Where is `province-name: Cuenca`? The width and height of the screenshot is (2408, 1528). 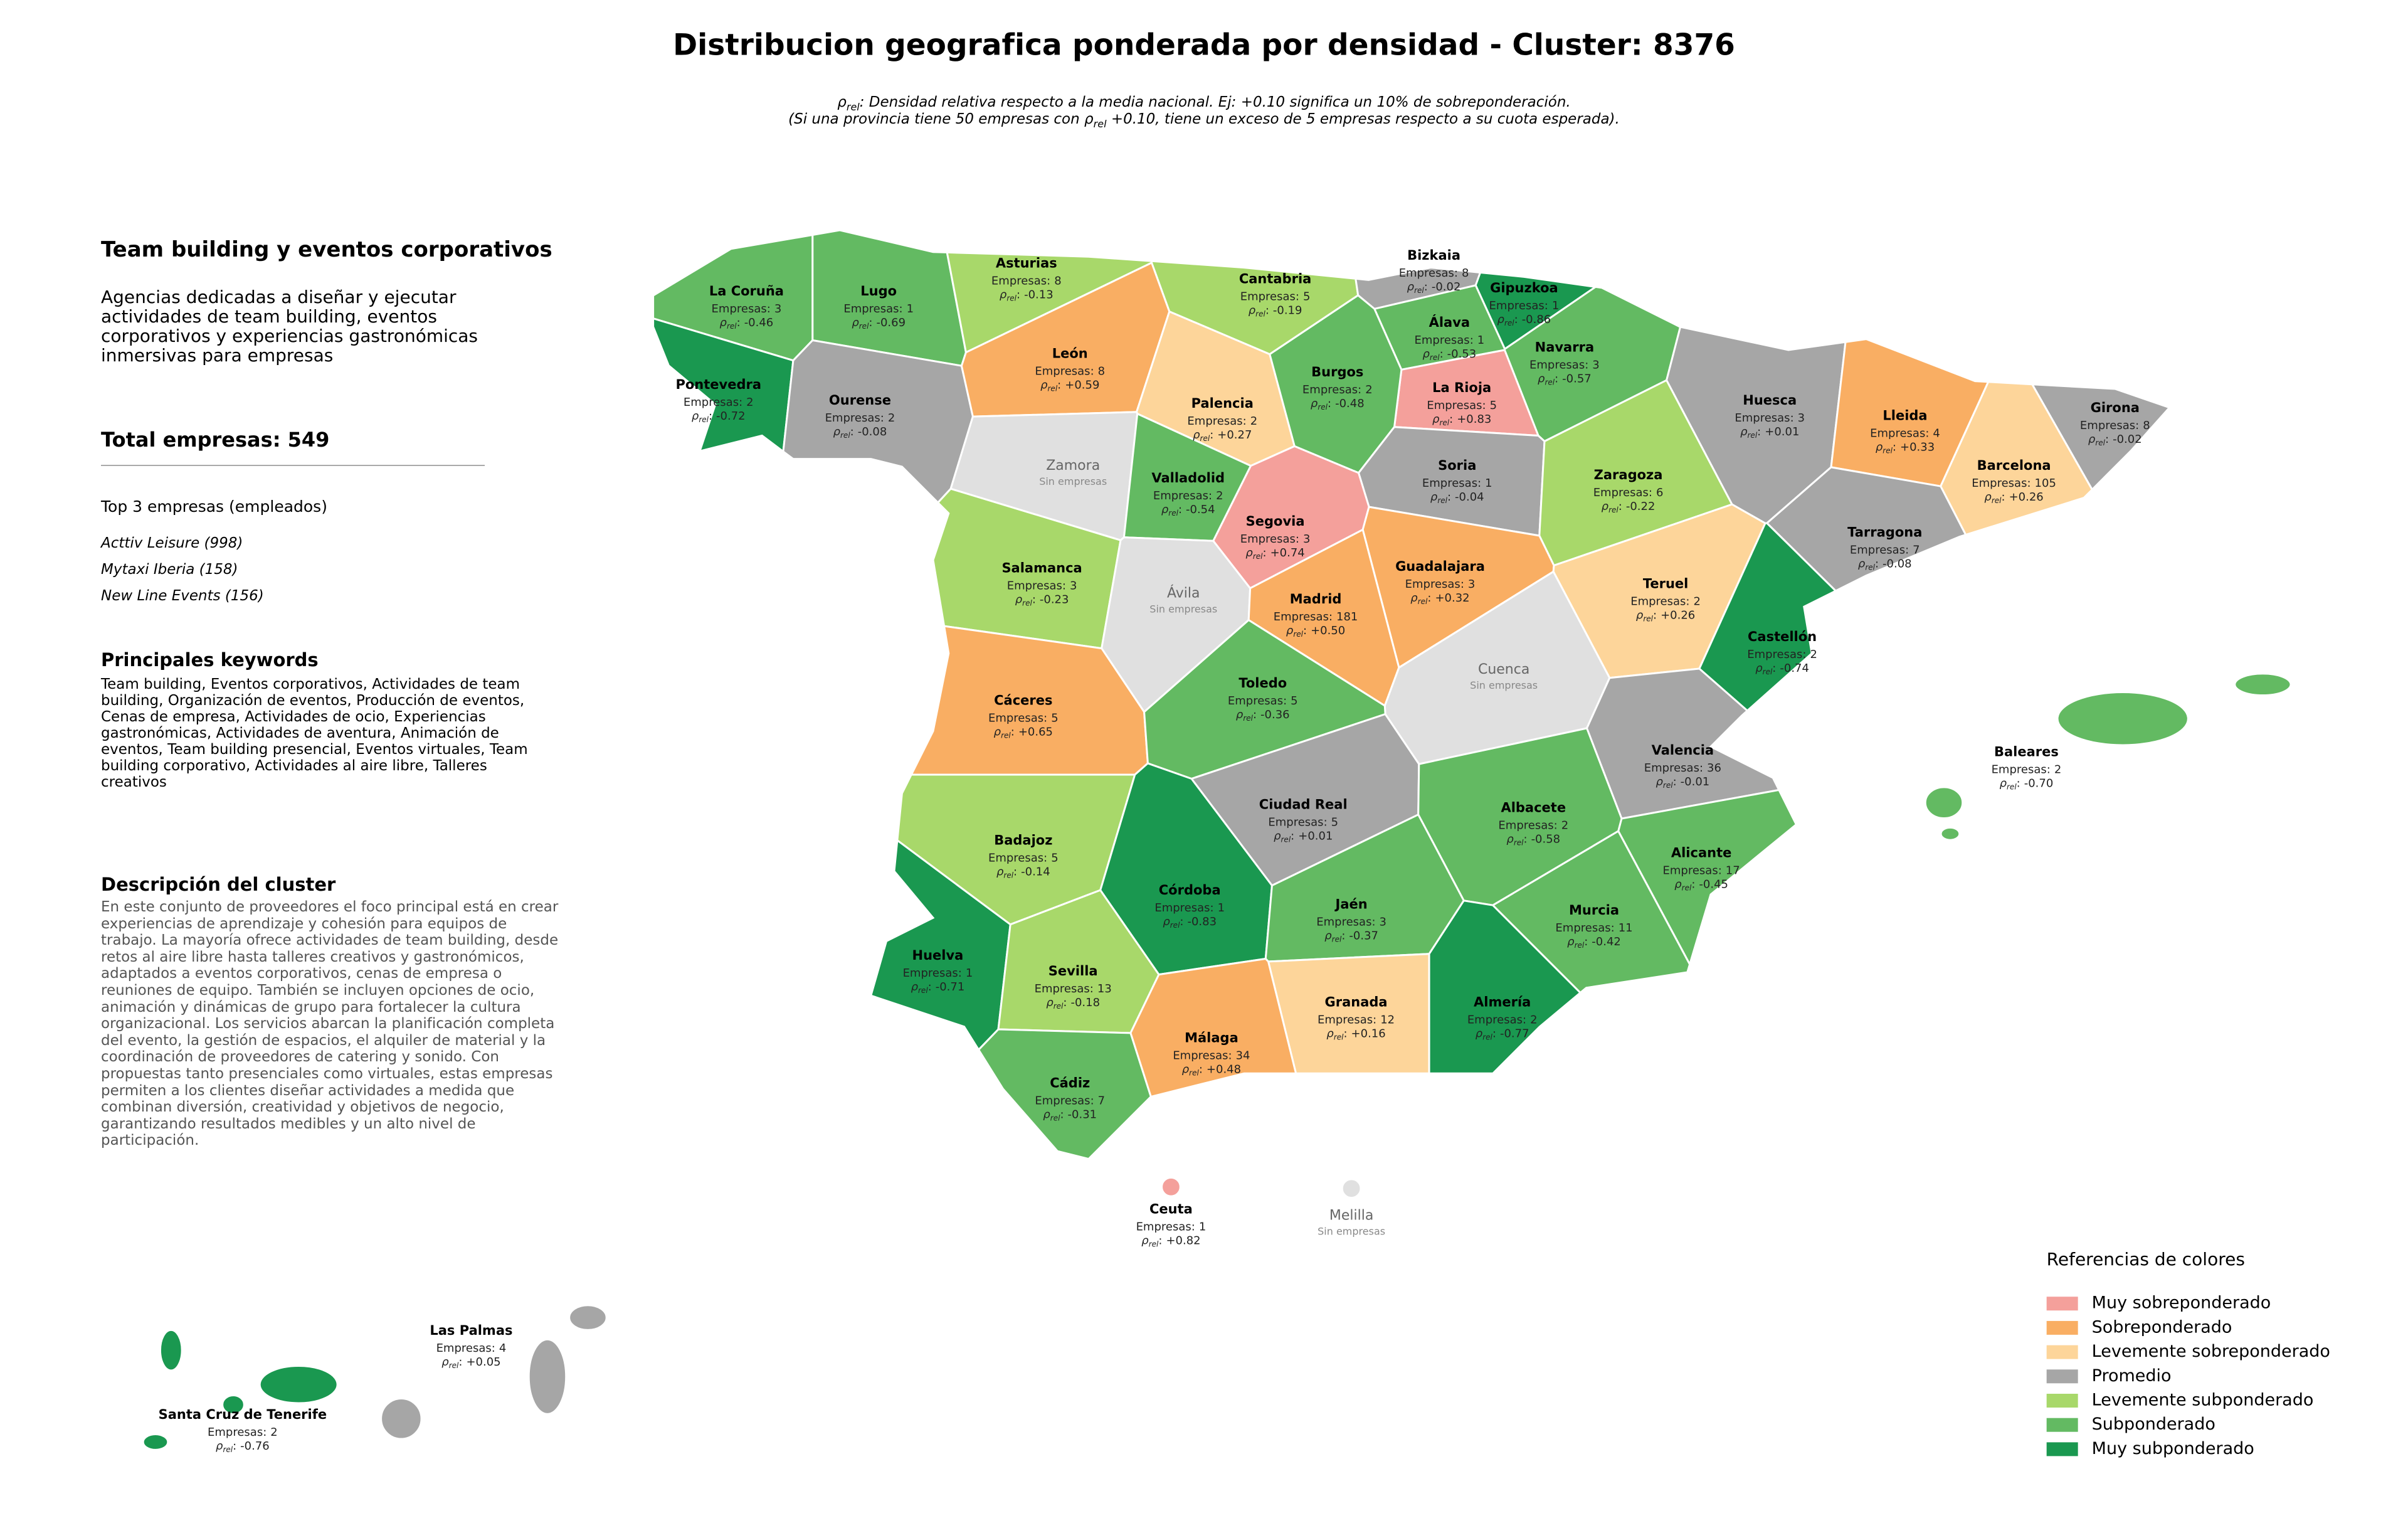
province-name: Cuenca is located at coordinates (1503, 669).